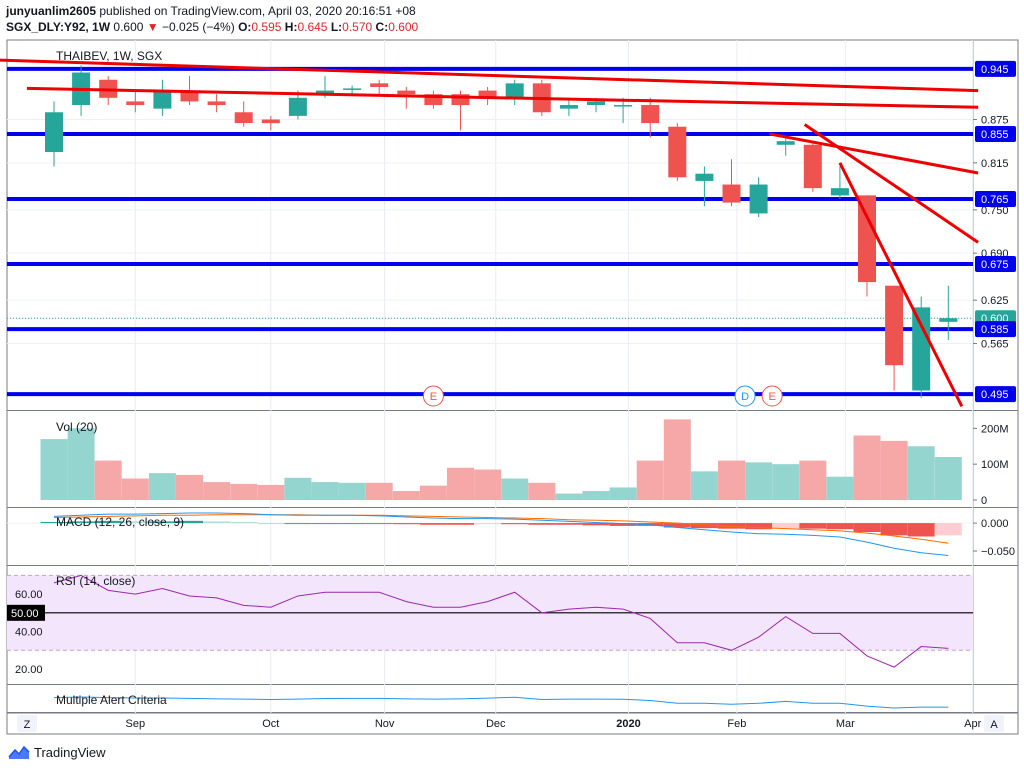 The height and width of the screenshot is (770, 1024). I want to click on price-tick-label: 0.495, so click(995, 395).